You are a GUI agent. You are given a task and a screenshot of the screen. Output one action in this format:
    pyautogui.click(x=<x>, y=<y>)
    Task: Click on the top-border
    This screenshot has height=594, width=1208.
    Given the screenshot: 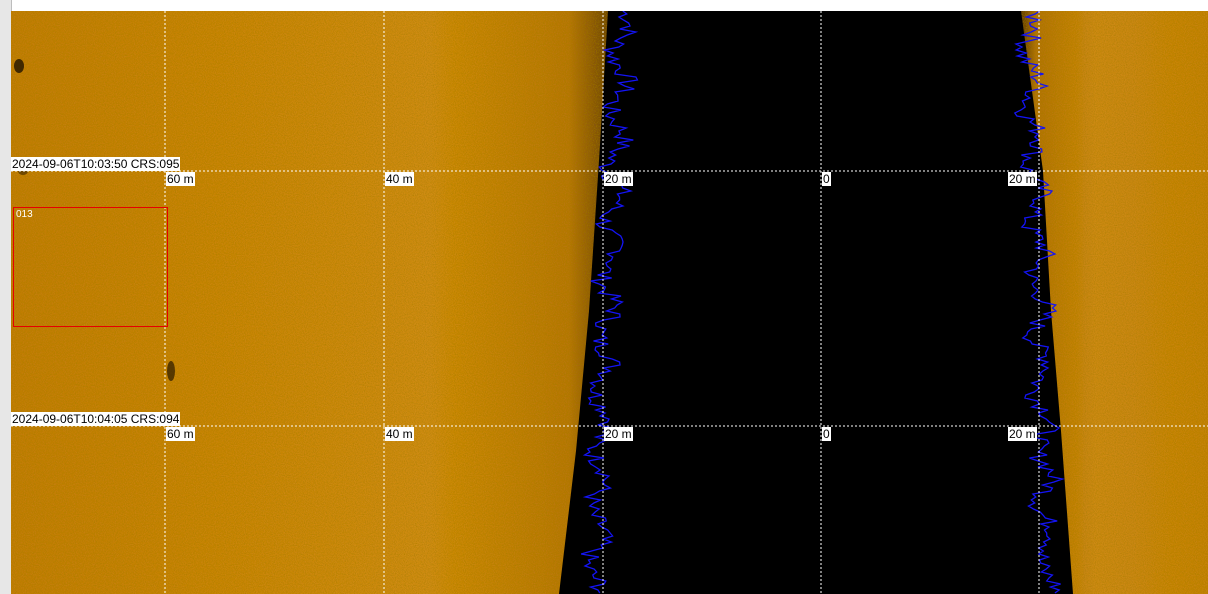 What is the action you would take?
    pyautogui.click(x=604, y=5)
    